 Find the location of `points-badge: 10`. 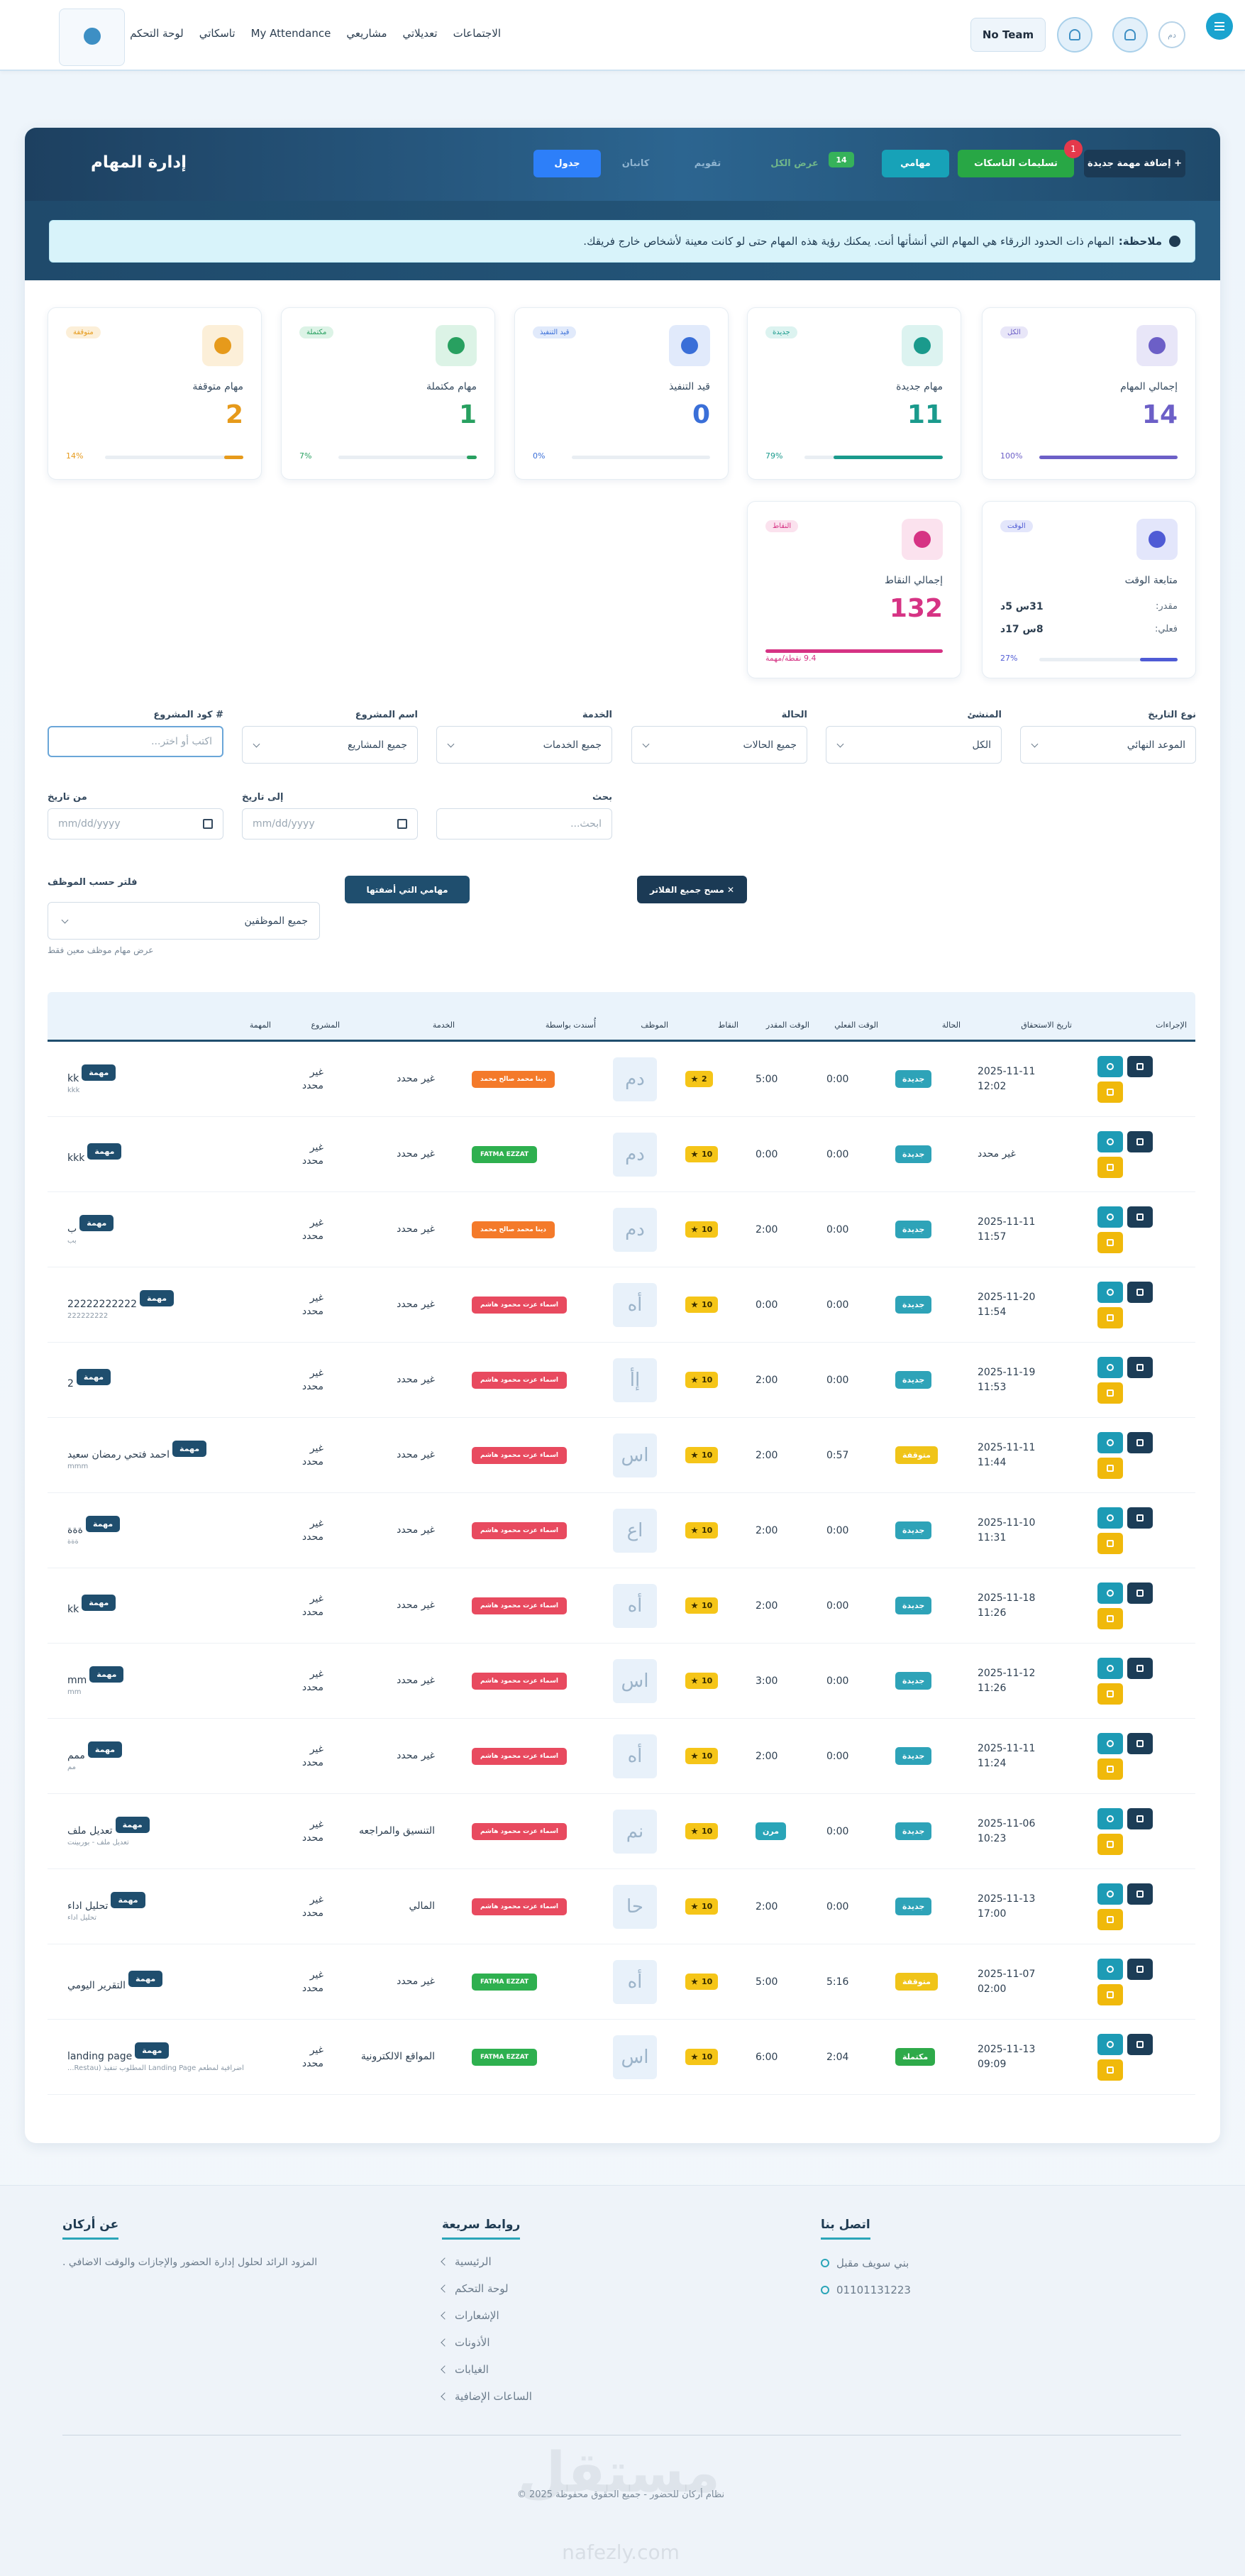

points-badge: 10 is located at coordinates (702, 1229).